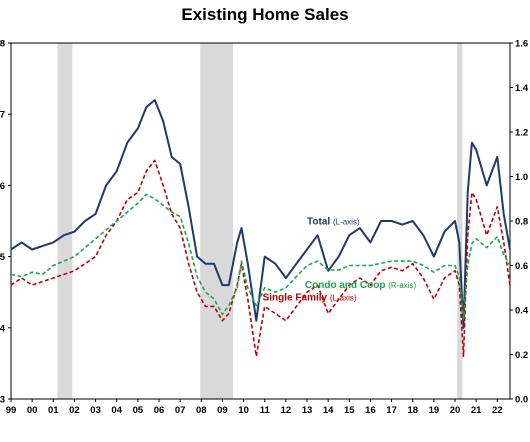 This screenshot has height=442, width=530. What do you see at coordinates (222, 410) in the screenshot?
I see `x-tick-label: 09` at bounding box center [222, 410].